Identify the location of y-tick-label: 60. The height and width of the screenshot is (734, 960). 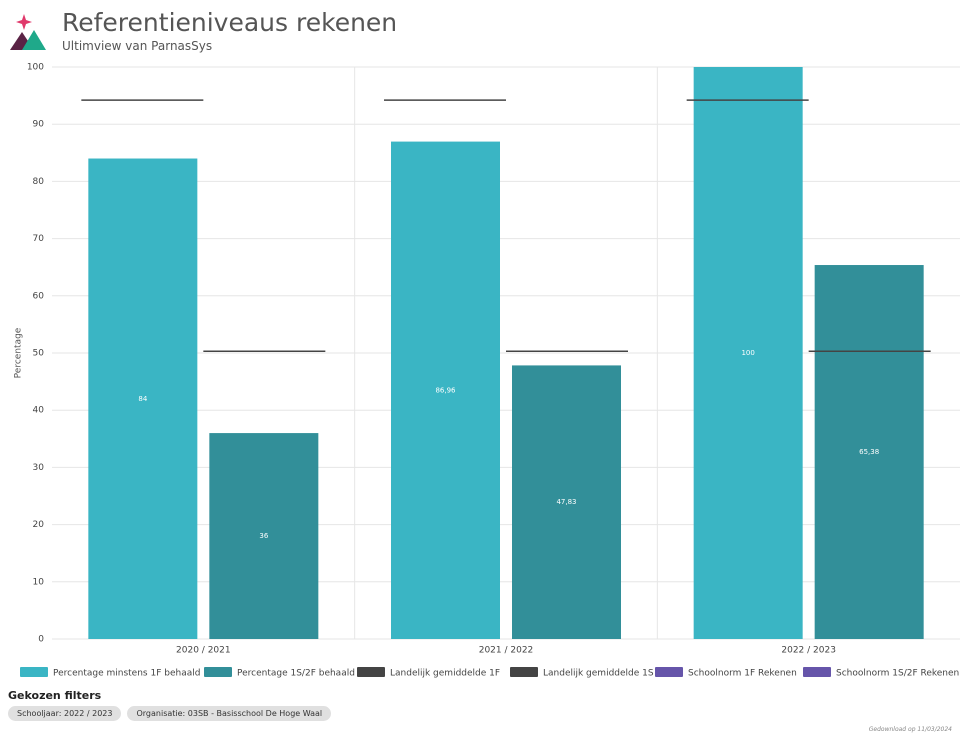
(39, 296).